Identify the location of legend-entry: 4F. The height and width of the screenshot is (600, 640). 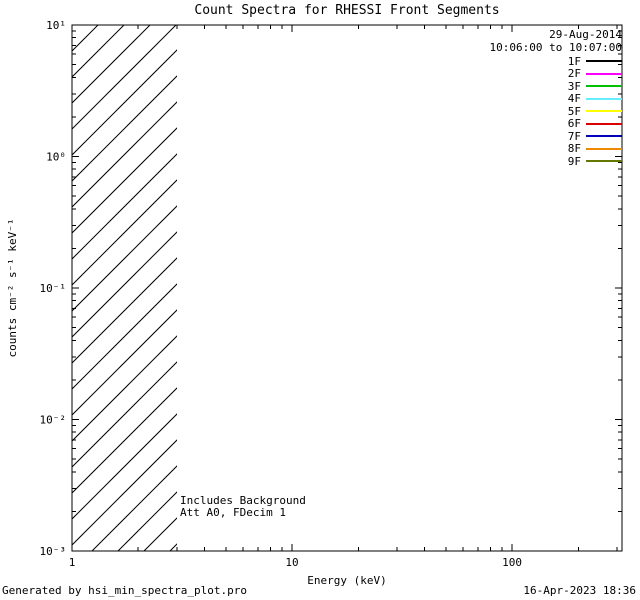
(556, 99).